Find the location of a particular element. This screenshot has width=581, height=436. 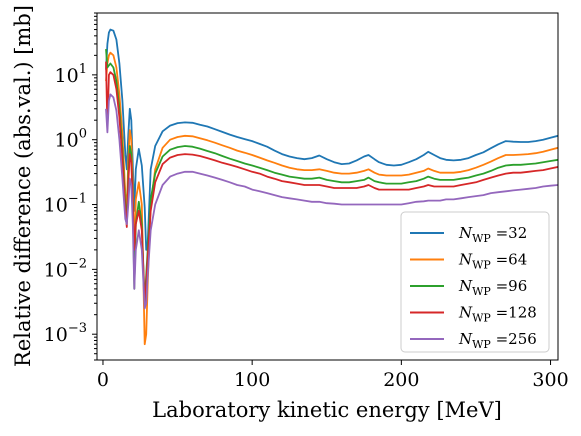

y-tick-exponent: 1 is located at coordinates (83, 69).